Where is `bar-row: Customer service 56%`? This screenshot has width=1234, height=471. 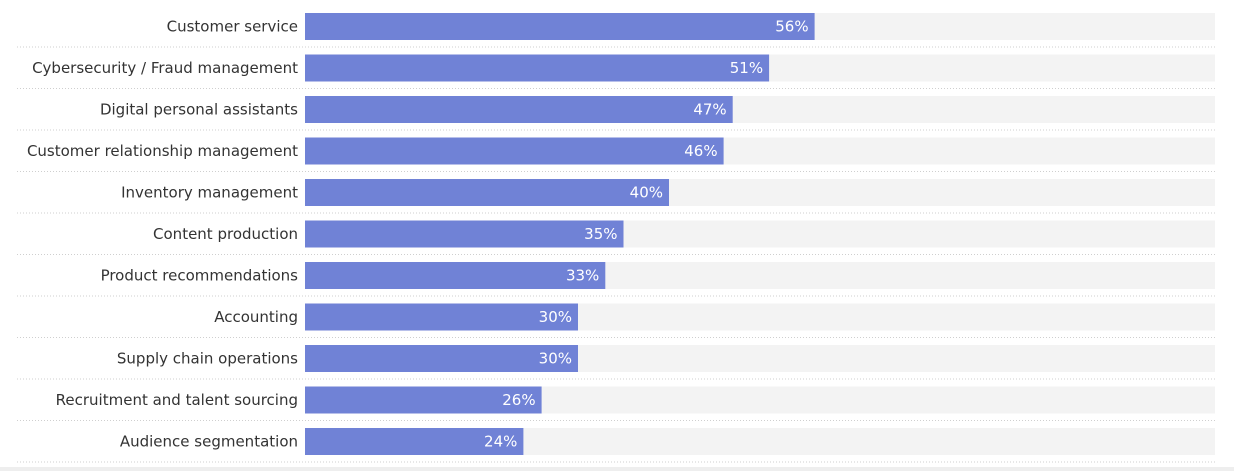
bar-row: Customer service 56% is located at coordinates (616, 30).